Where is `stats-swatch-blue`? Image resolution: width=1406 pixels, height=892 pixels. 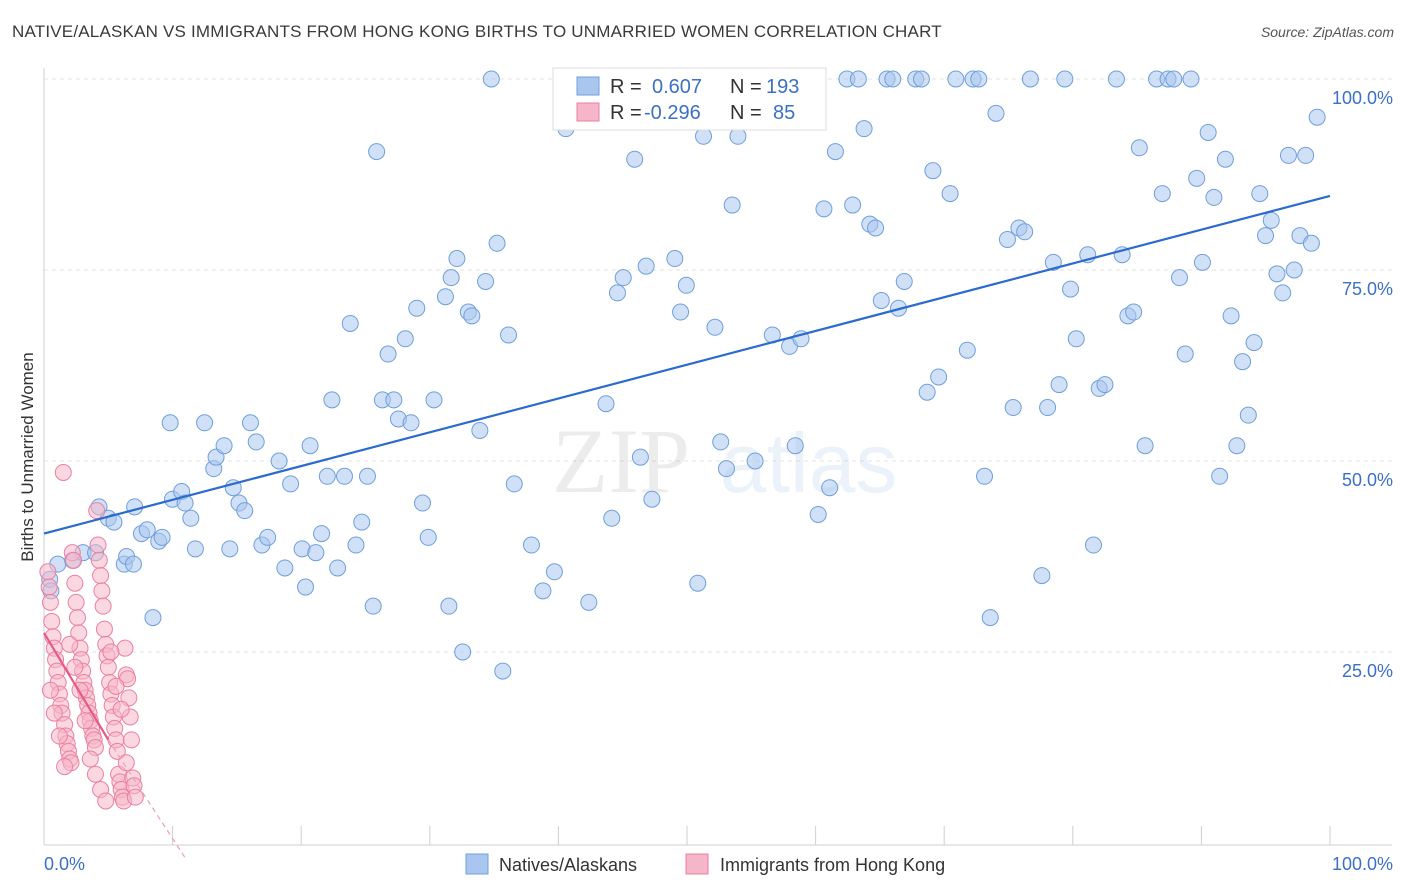
stats-swatch-blue is located at coordinates (588, 86).